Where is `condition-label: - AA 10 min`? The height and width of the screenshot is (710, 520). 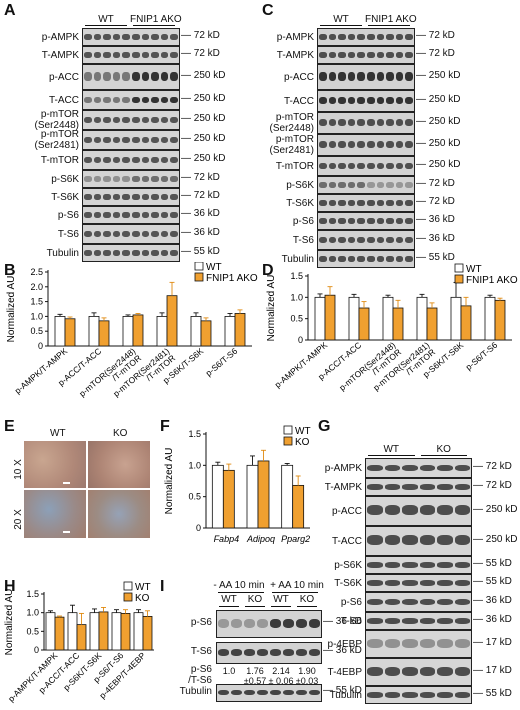 condition-label: - AA 10 min is located at coordinates (239, 585).